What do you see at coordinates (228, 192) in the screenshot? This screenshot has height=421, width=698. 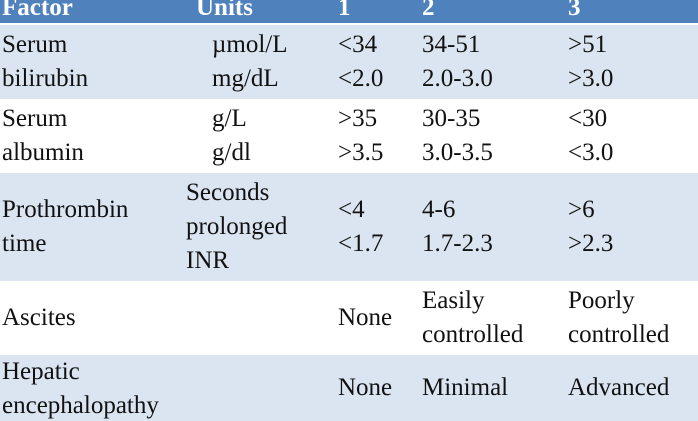 I see `cell-text: Seconds` at bounding box center [228, 192].